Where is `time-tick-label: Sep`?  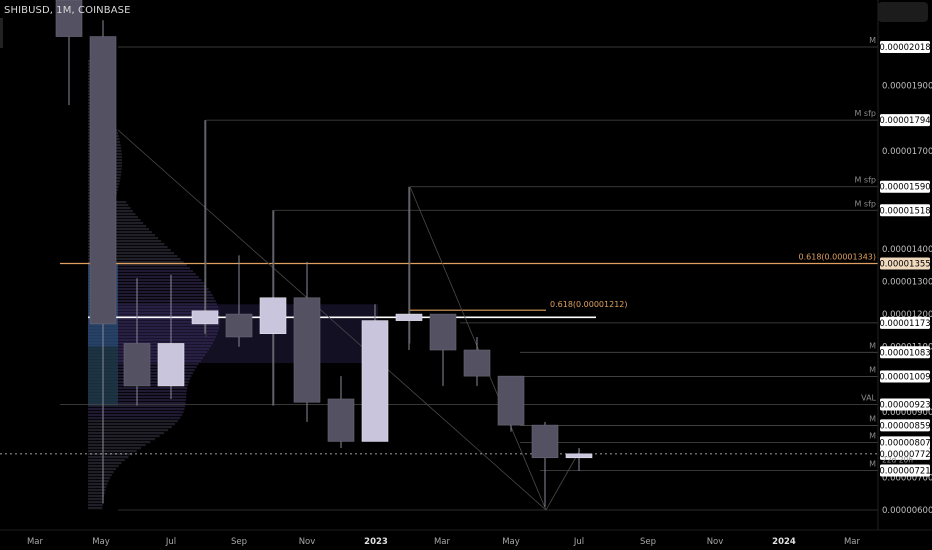 time-tick-label: Sep is located at coordinates (648, 542).